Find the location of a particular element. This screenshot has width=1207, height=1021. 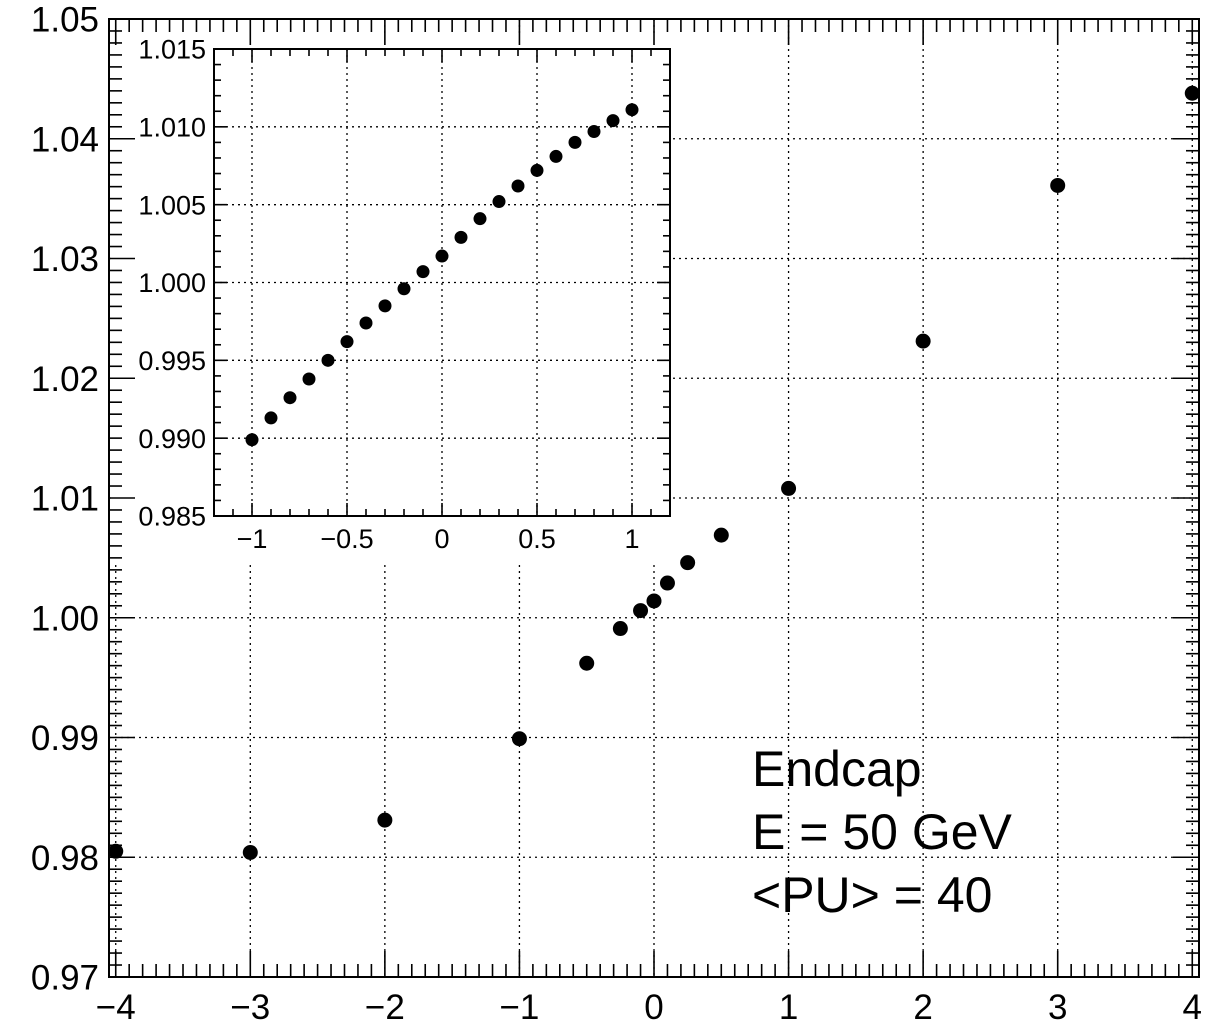

annotation-energy: E = 50 GeV is located at coordinates (882, 832).